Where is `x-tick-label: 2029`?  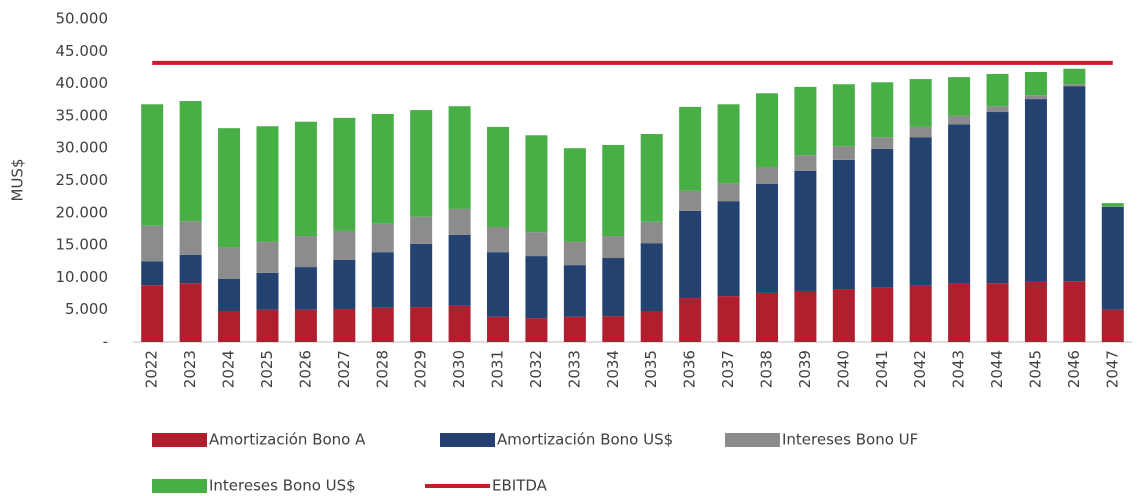 x-tick-label: 2029 is located at coordinates (421, 369).